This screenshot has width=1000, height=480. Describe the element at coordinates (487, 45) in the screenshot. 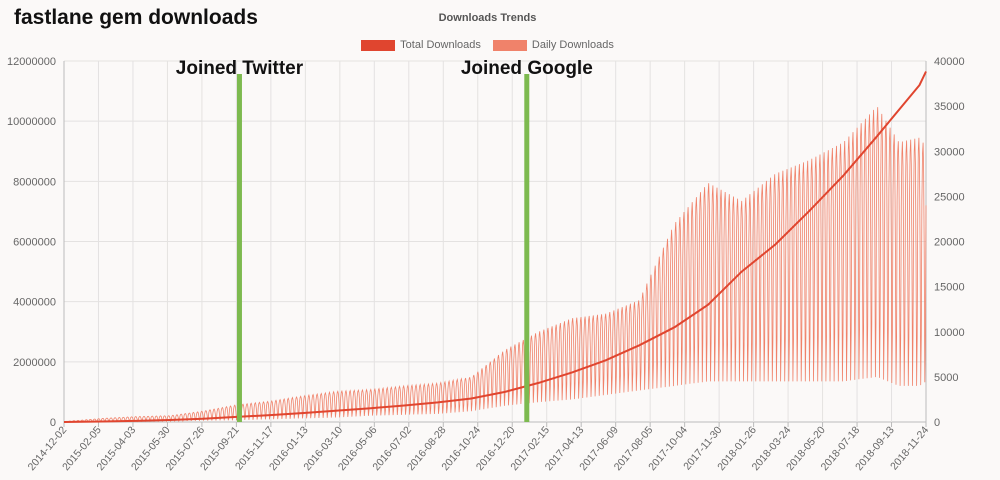

I see `chart-legend: Total Downloads Daily Downloads` at that location.